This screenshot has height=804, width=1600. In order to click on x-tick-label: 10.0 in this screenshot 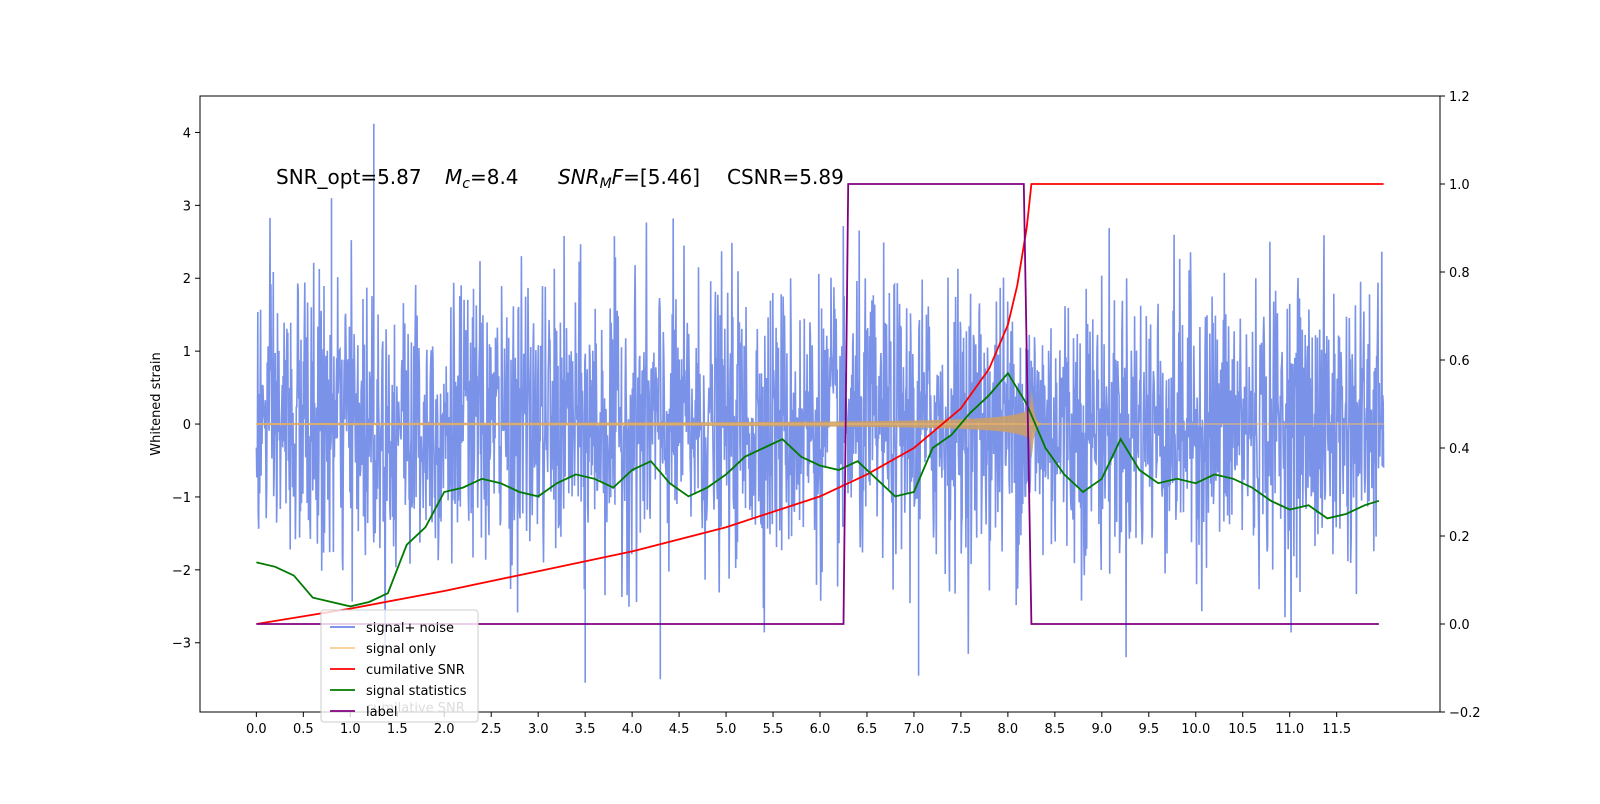, I will do `click(1195, 729)`.